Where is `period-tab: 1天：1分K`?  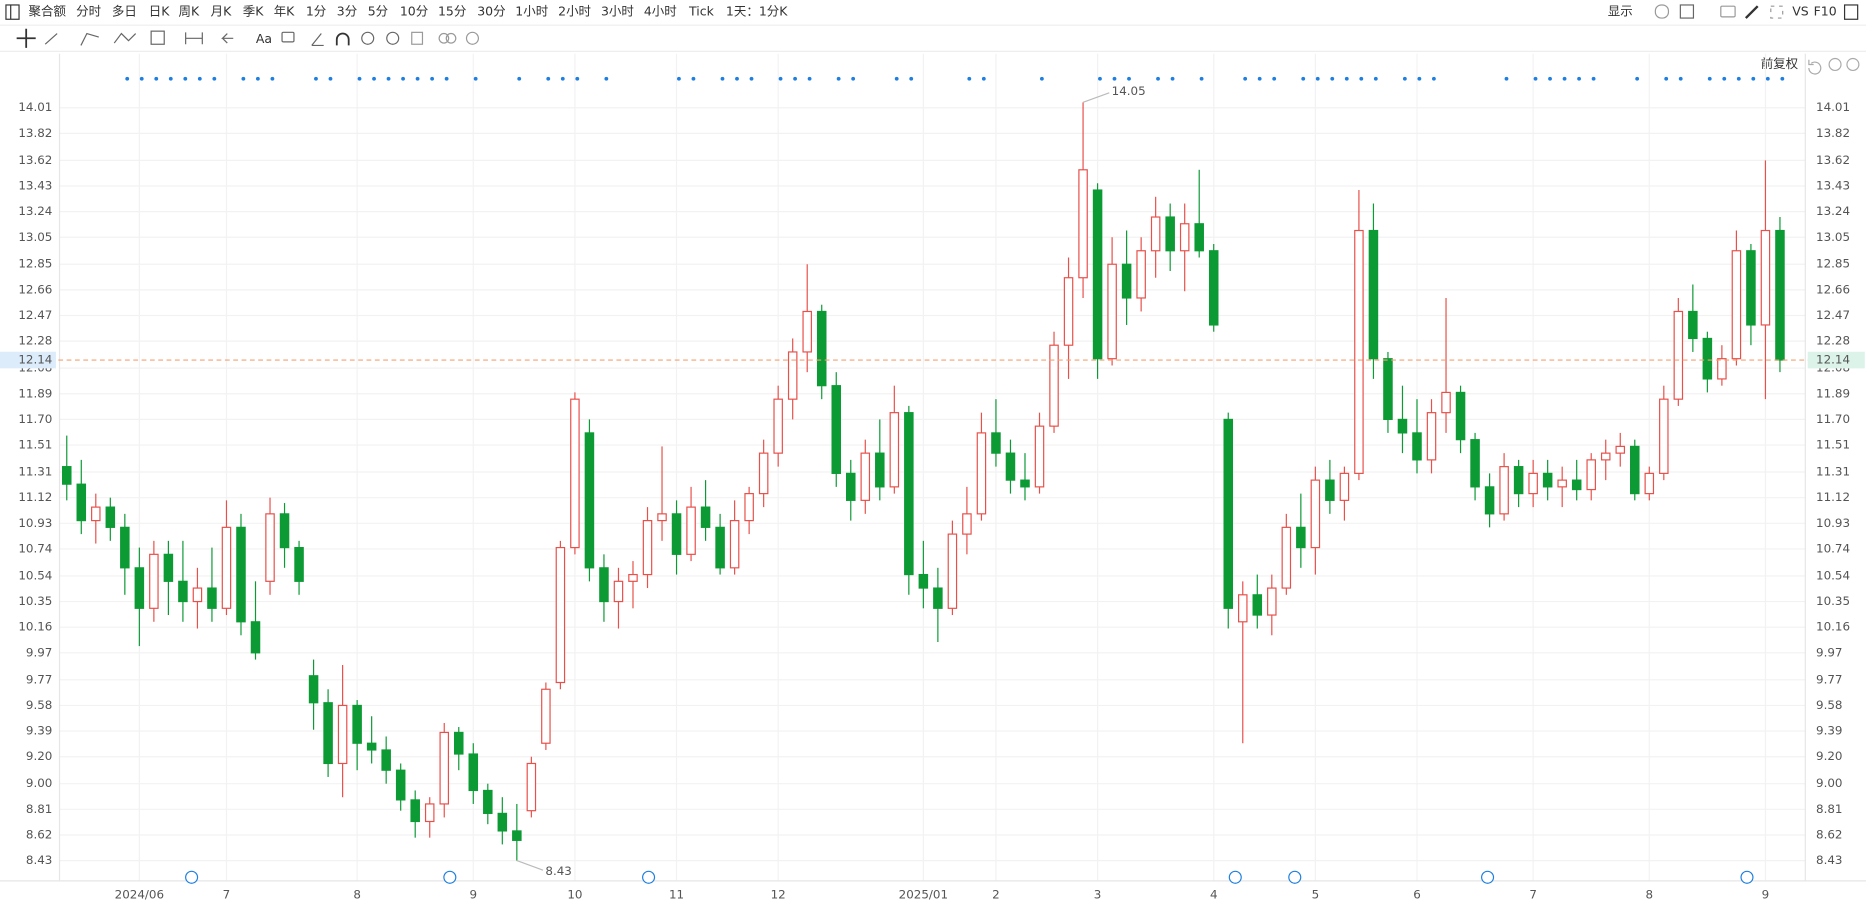
period-tab: 1天：1分K is located at coordinates (757, 11).